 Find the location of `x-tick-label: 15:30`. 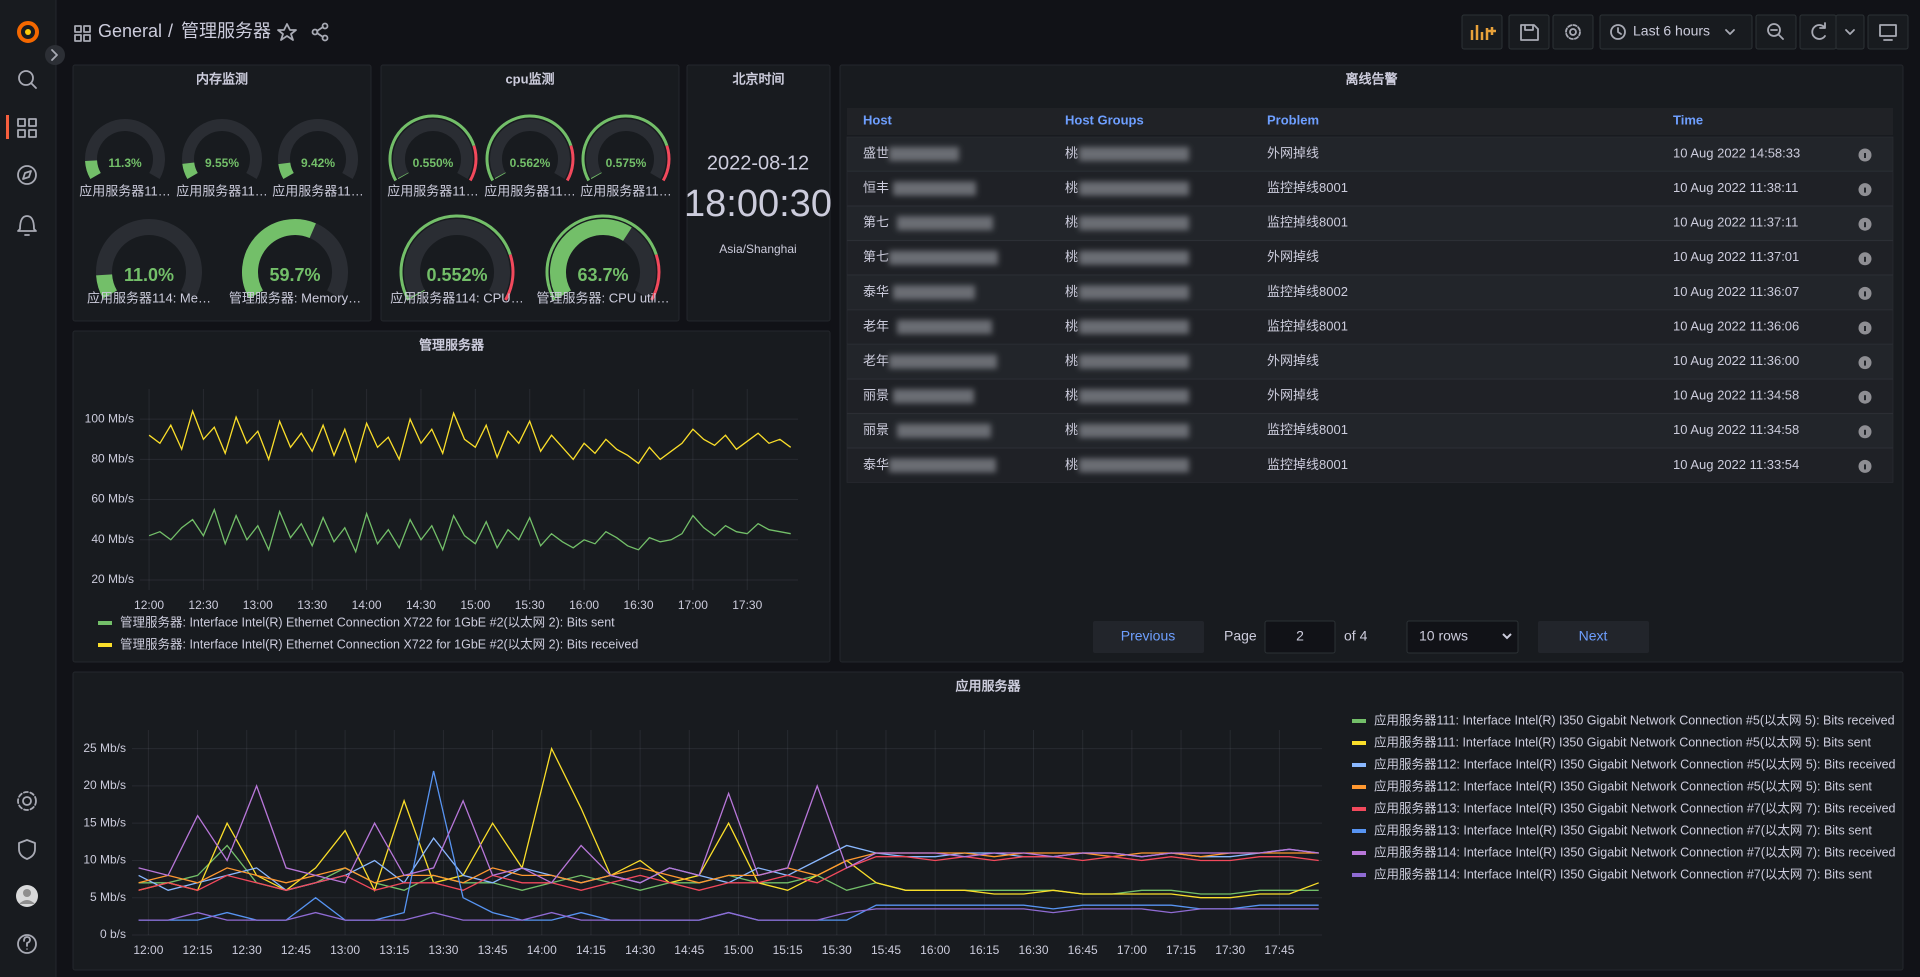

x-tick-label: 15:30 is located at coordinates (837, 950).